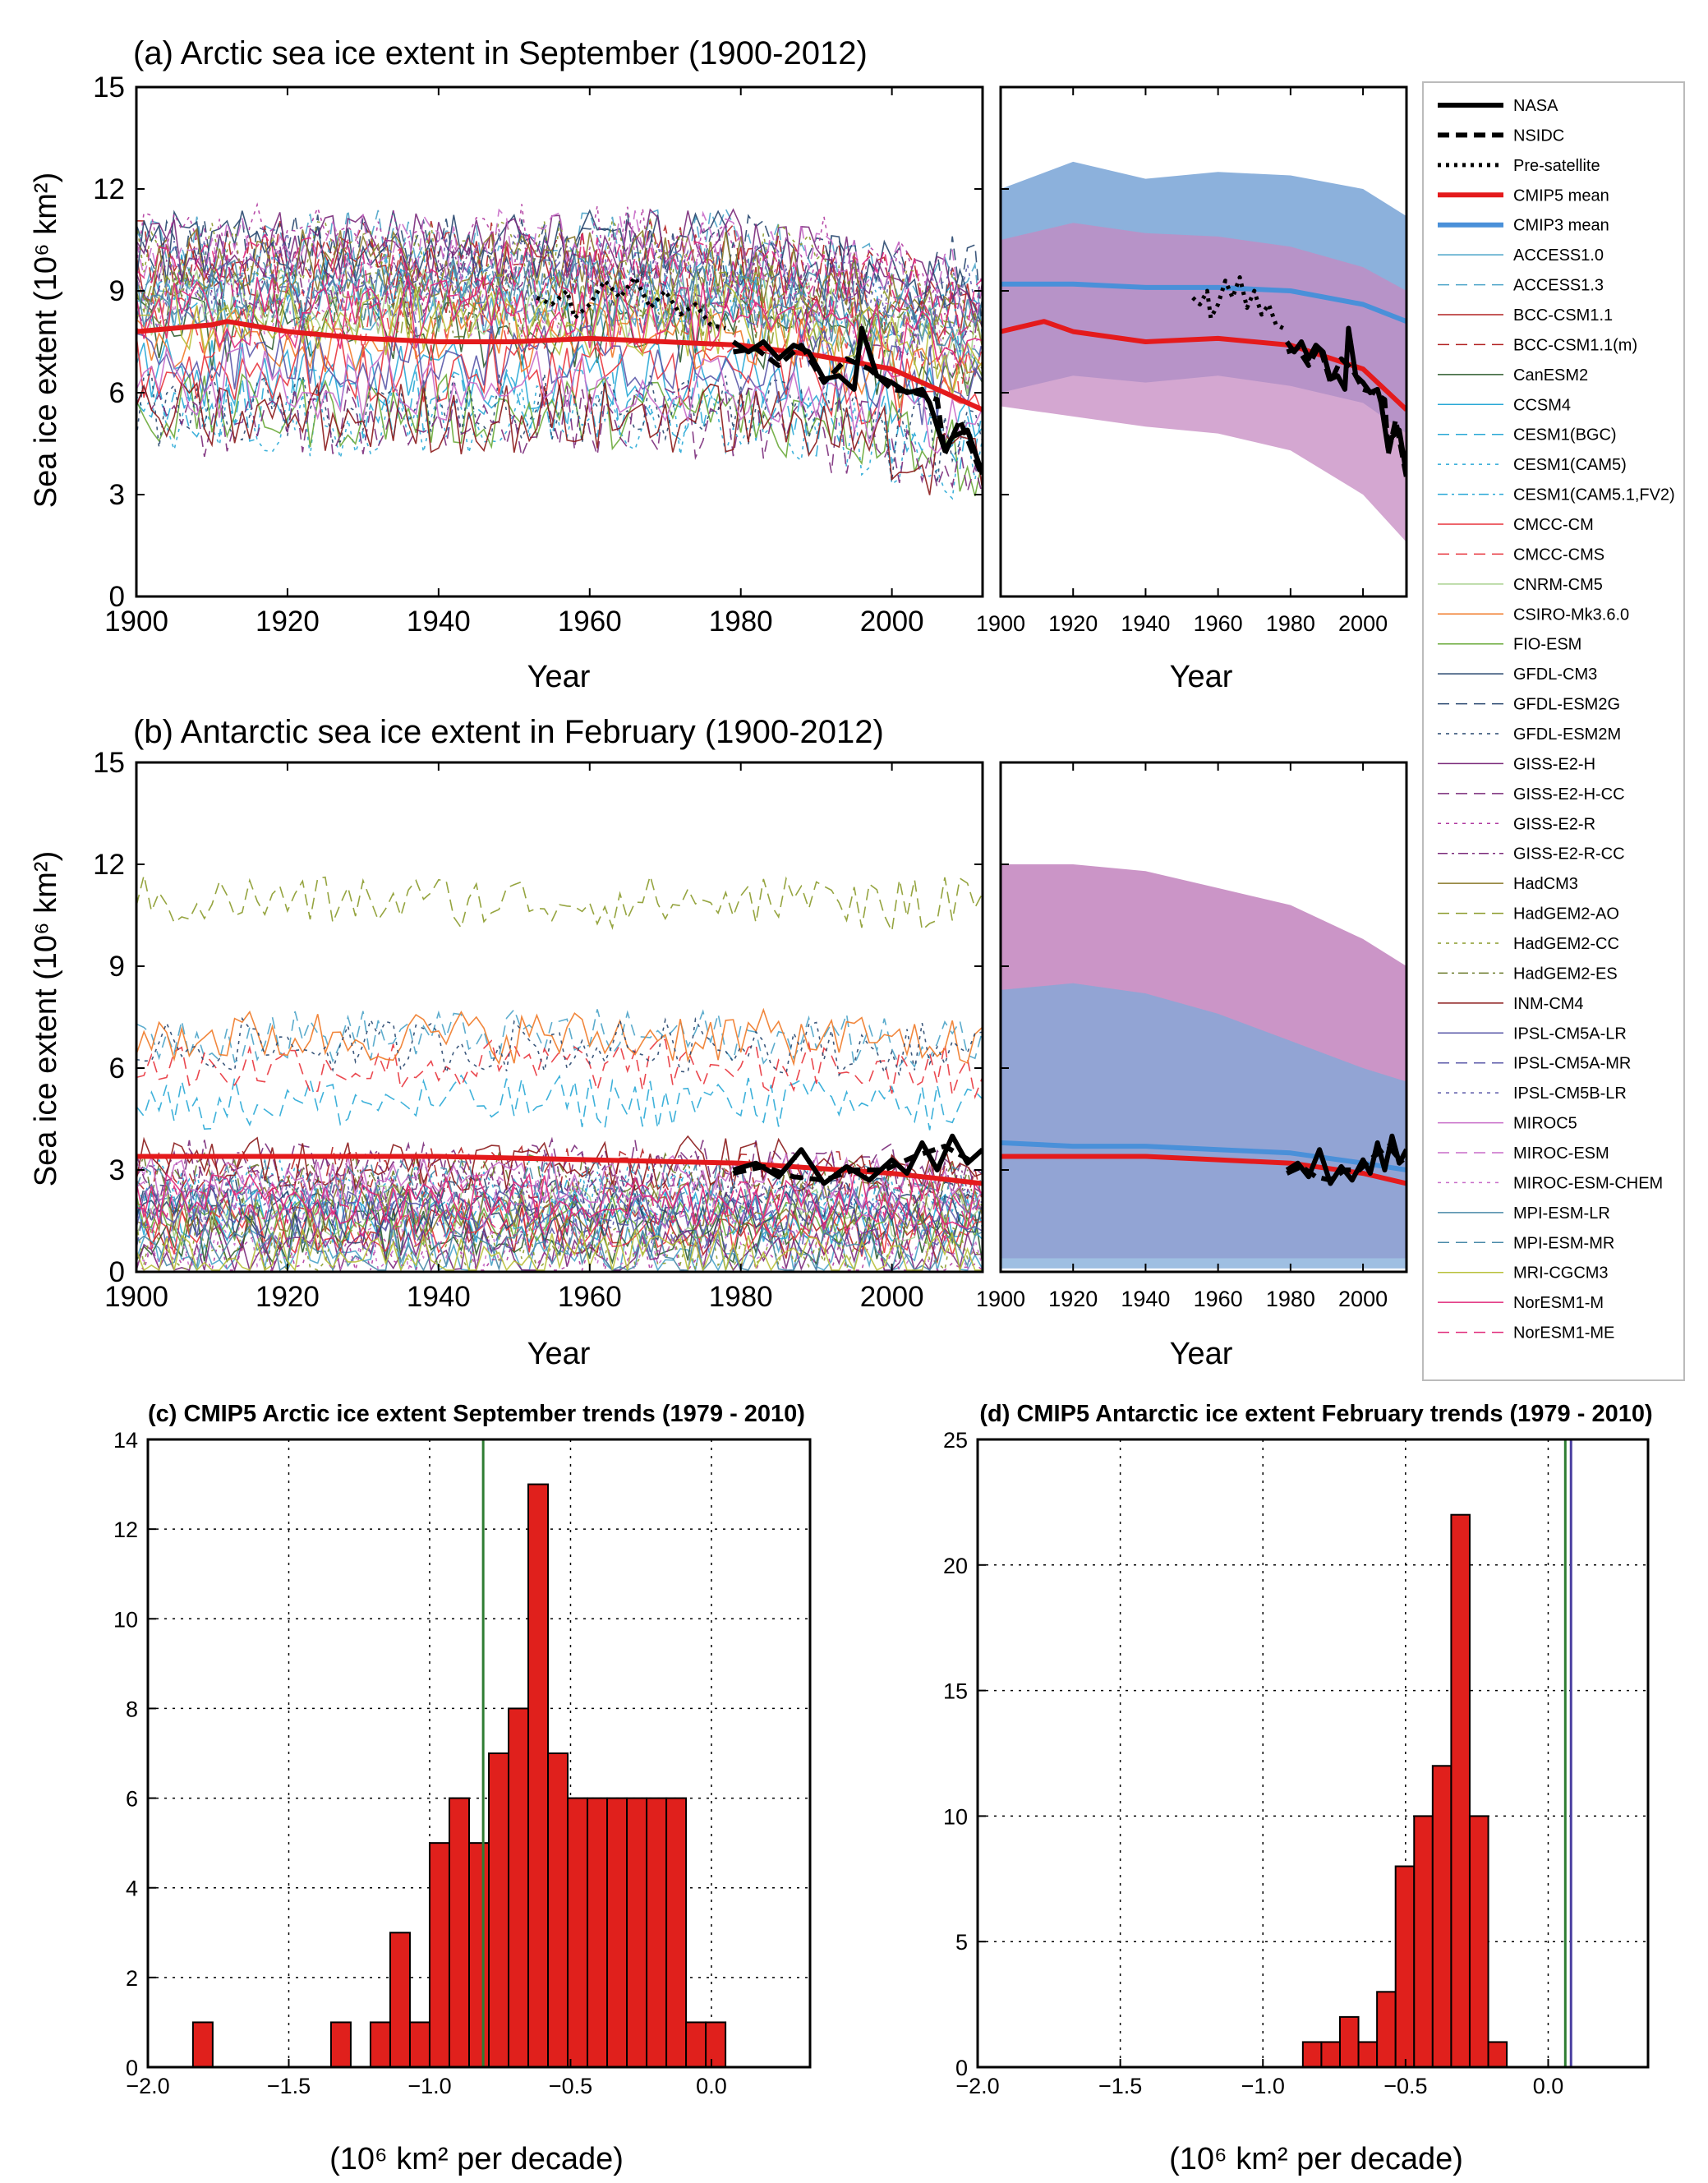 Image resolution: width=1708 pixels, height=2183 pixels. I want to click on model-line-ipsl-cm5a-lr, so click(559, 373).